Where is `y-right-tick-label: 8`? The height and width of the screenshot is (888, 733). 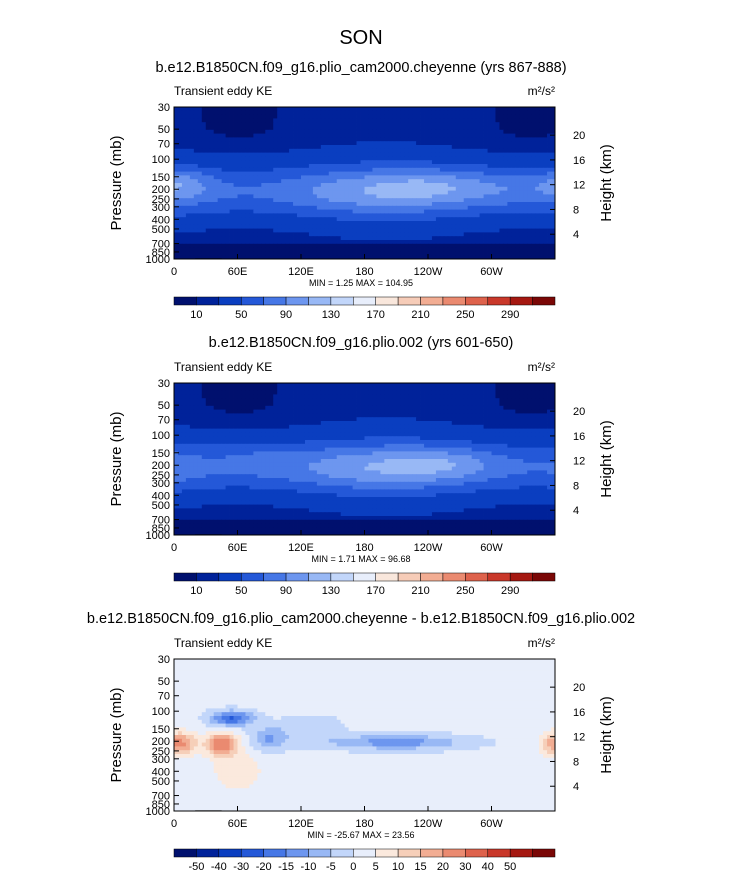
y-right-tick-label: 8 is located at coordinates (576, 210).